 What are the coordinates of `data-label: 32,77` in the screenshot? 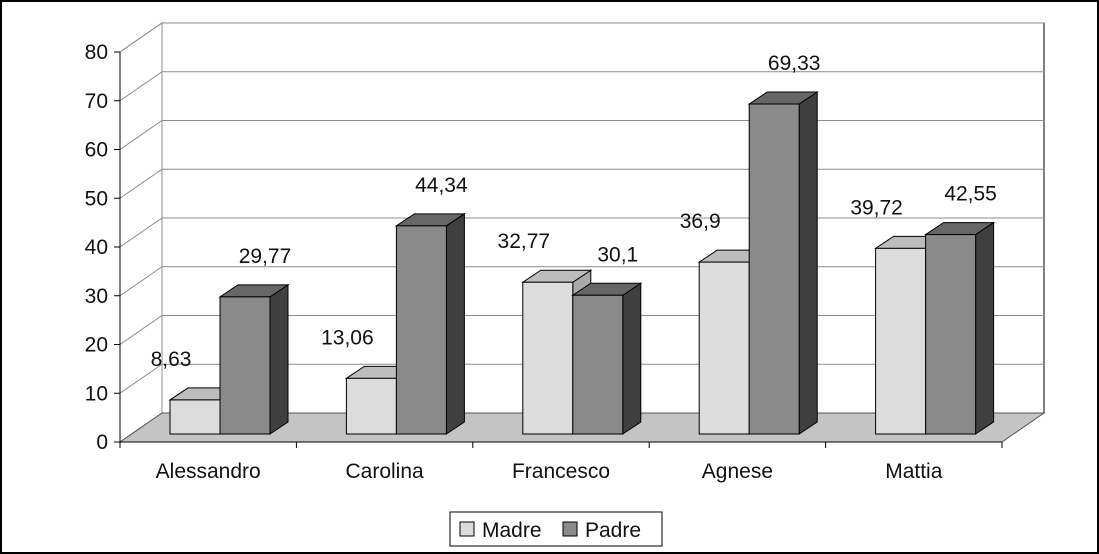 It's located at (524, 241).